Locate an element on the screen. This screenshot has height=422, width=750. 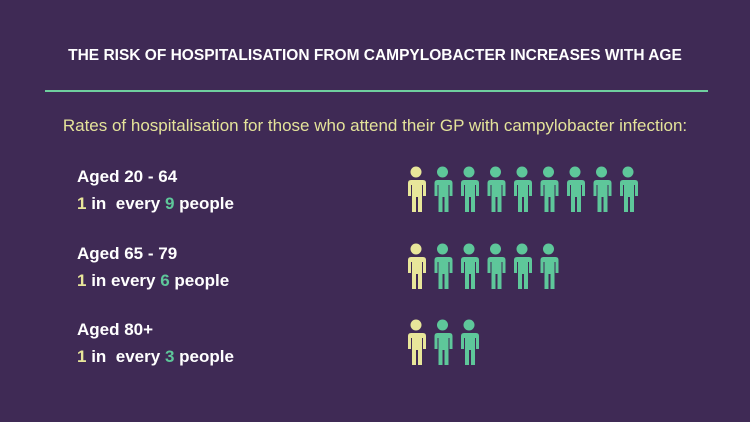
age-label: Aged 20 - 64 is located at coordinates (127, 176).